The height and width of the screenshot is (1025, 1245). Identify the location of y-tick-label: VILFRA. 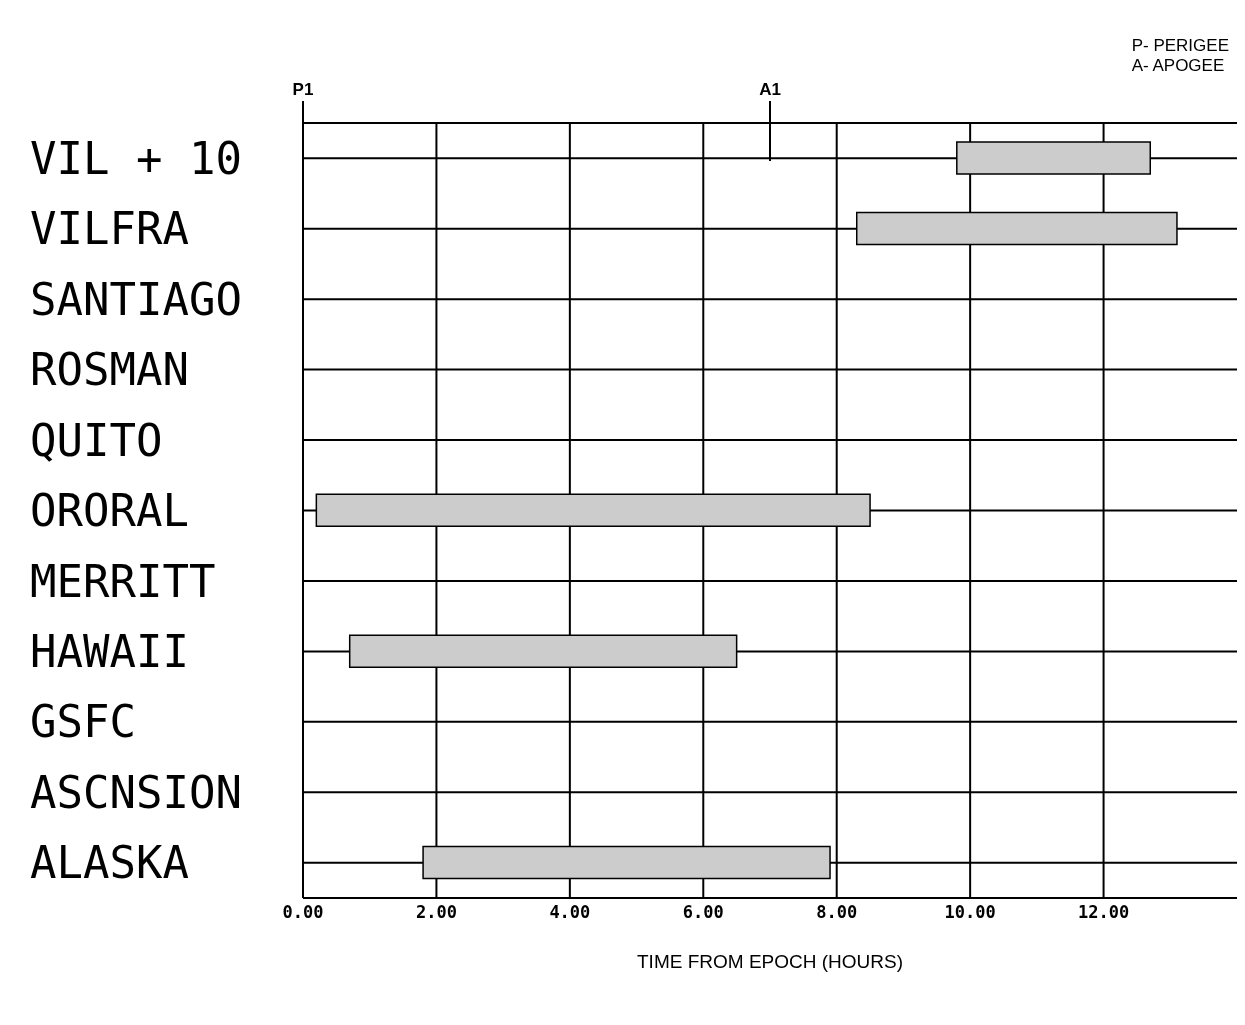
(109, 229).